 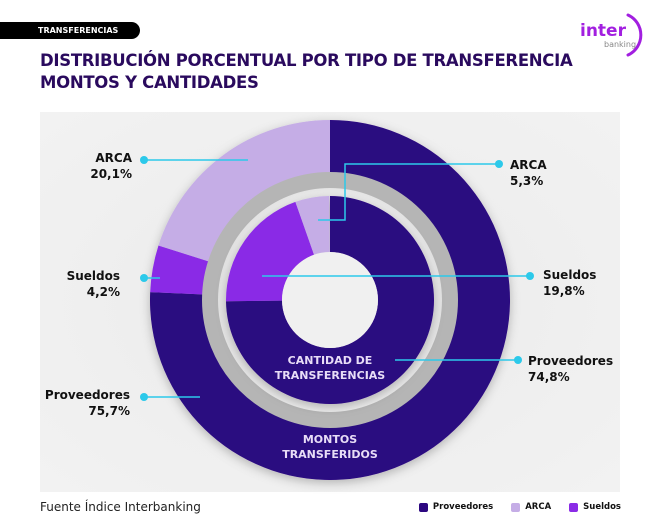 I want to click on leader-outer-sueldos-dot, so click(x=144, y=278).